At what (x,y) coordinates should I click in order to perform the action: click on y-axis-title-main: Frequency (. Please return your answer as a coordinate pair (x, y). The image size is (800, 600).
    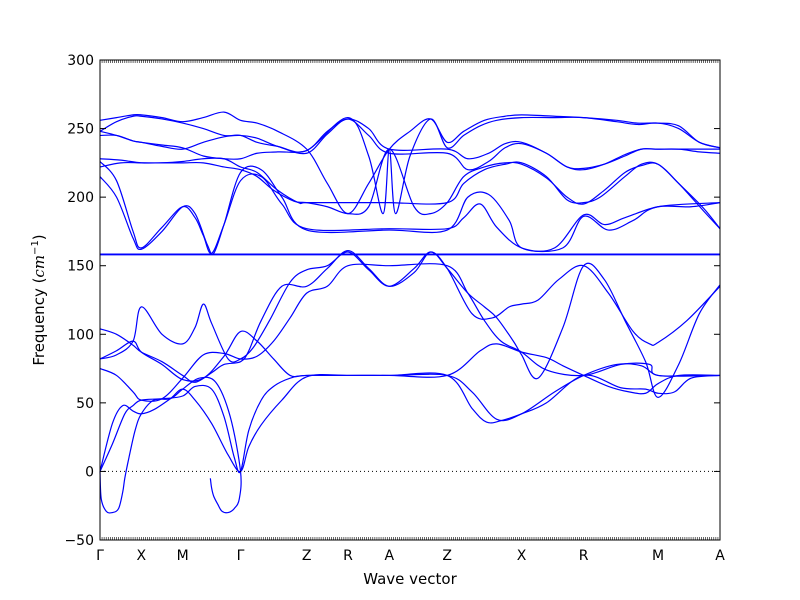
    Looking at the image, I should click on (39, 322).